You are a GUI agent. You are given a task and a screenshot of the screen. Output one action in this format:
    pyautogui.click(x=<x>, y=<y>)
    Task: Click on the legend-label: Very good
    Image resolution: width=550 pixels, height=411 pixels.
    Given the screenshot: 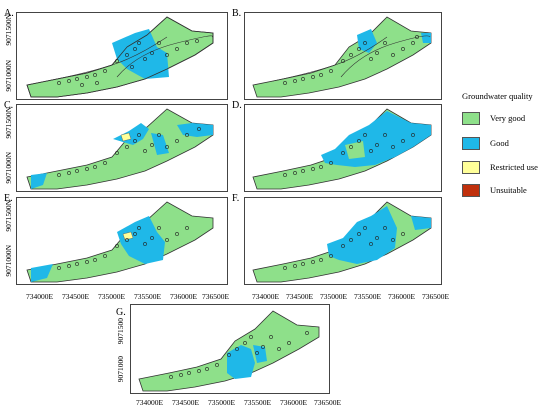 What is the action you would take?
    pyautogui.click(x=508, y=118)
    